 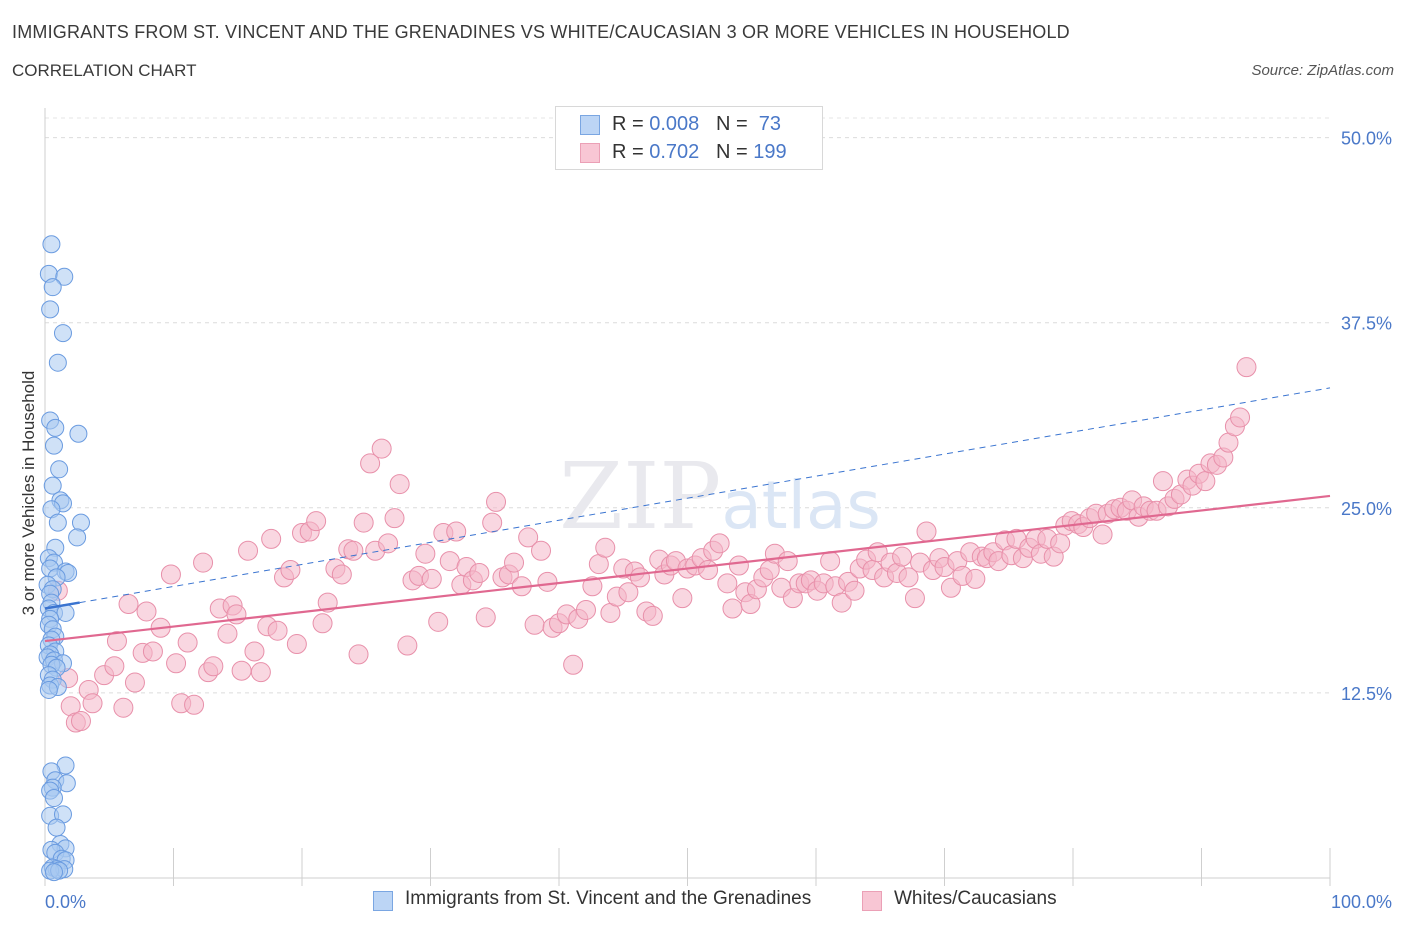 I want to click on legend-r-value: 0.008, so click(x=674, y=124).